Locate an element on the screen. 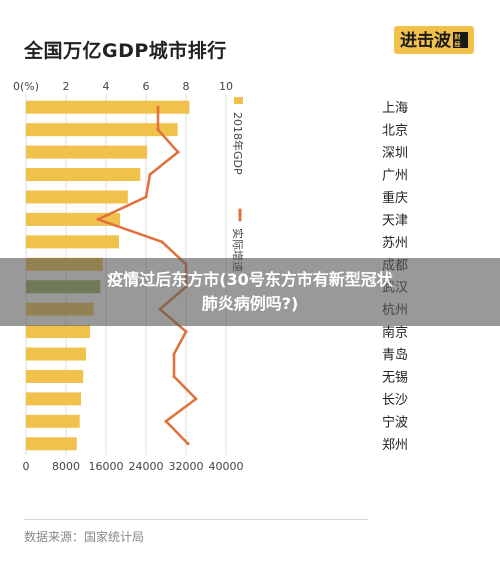 The height and width of the screenshot is (585, 500). caption-overlay: 疫情过后东方市(30号东方市有新型冠状肺炎病例吗?) is located at coordinates (250, 292).